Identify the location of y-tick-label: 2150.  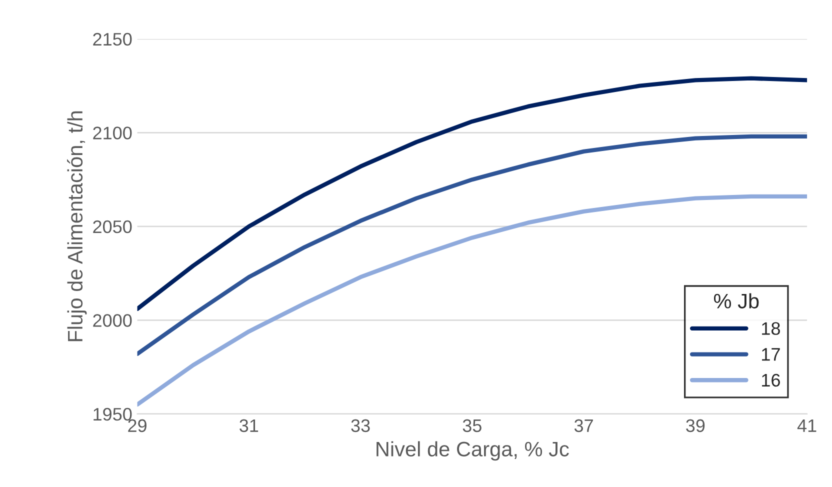
(112, 39).